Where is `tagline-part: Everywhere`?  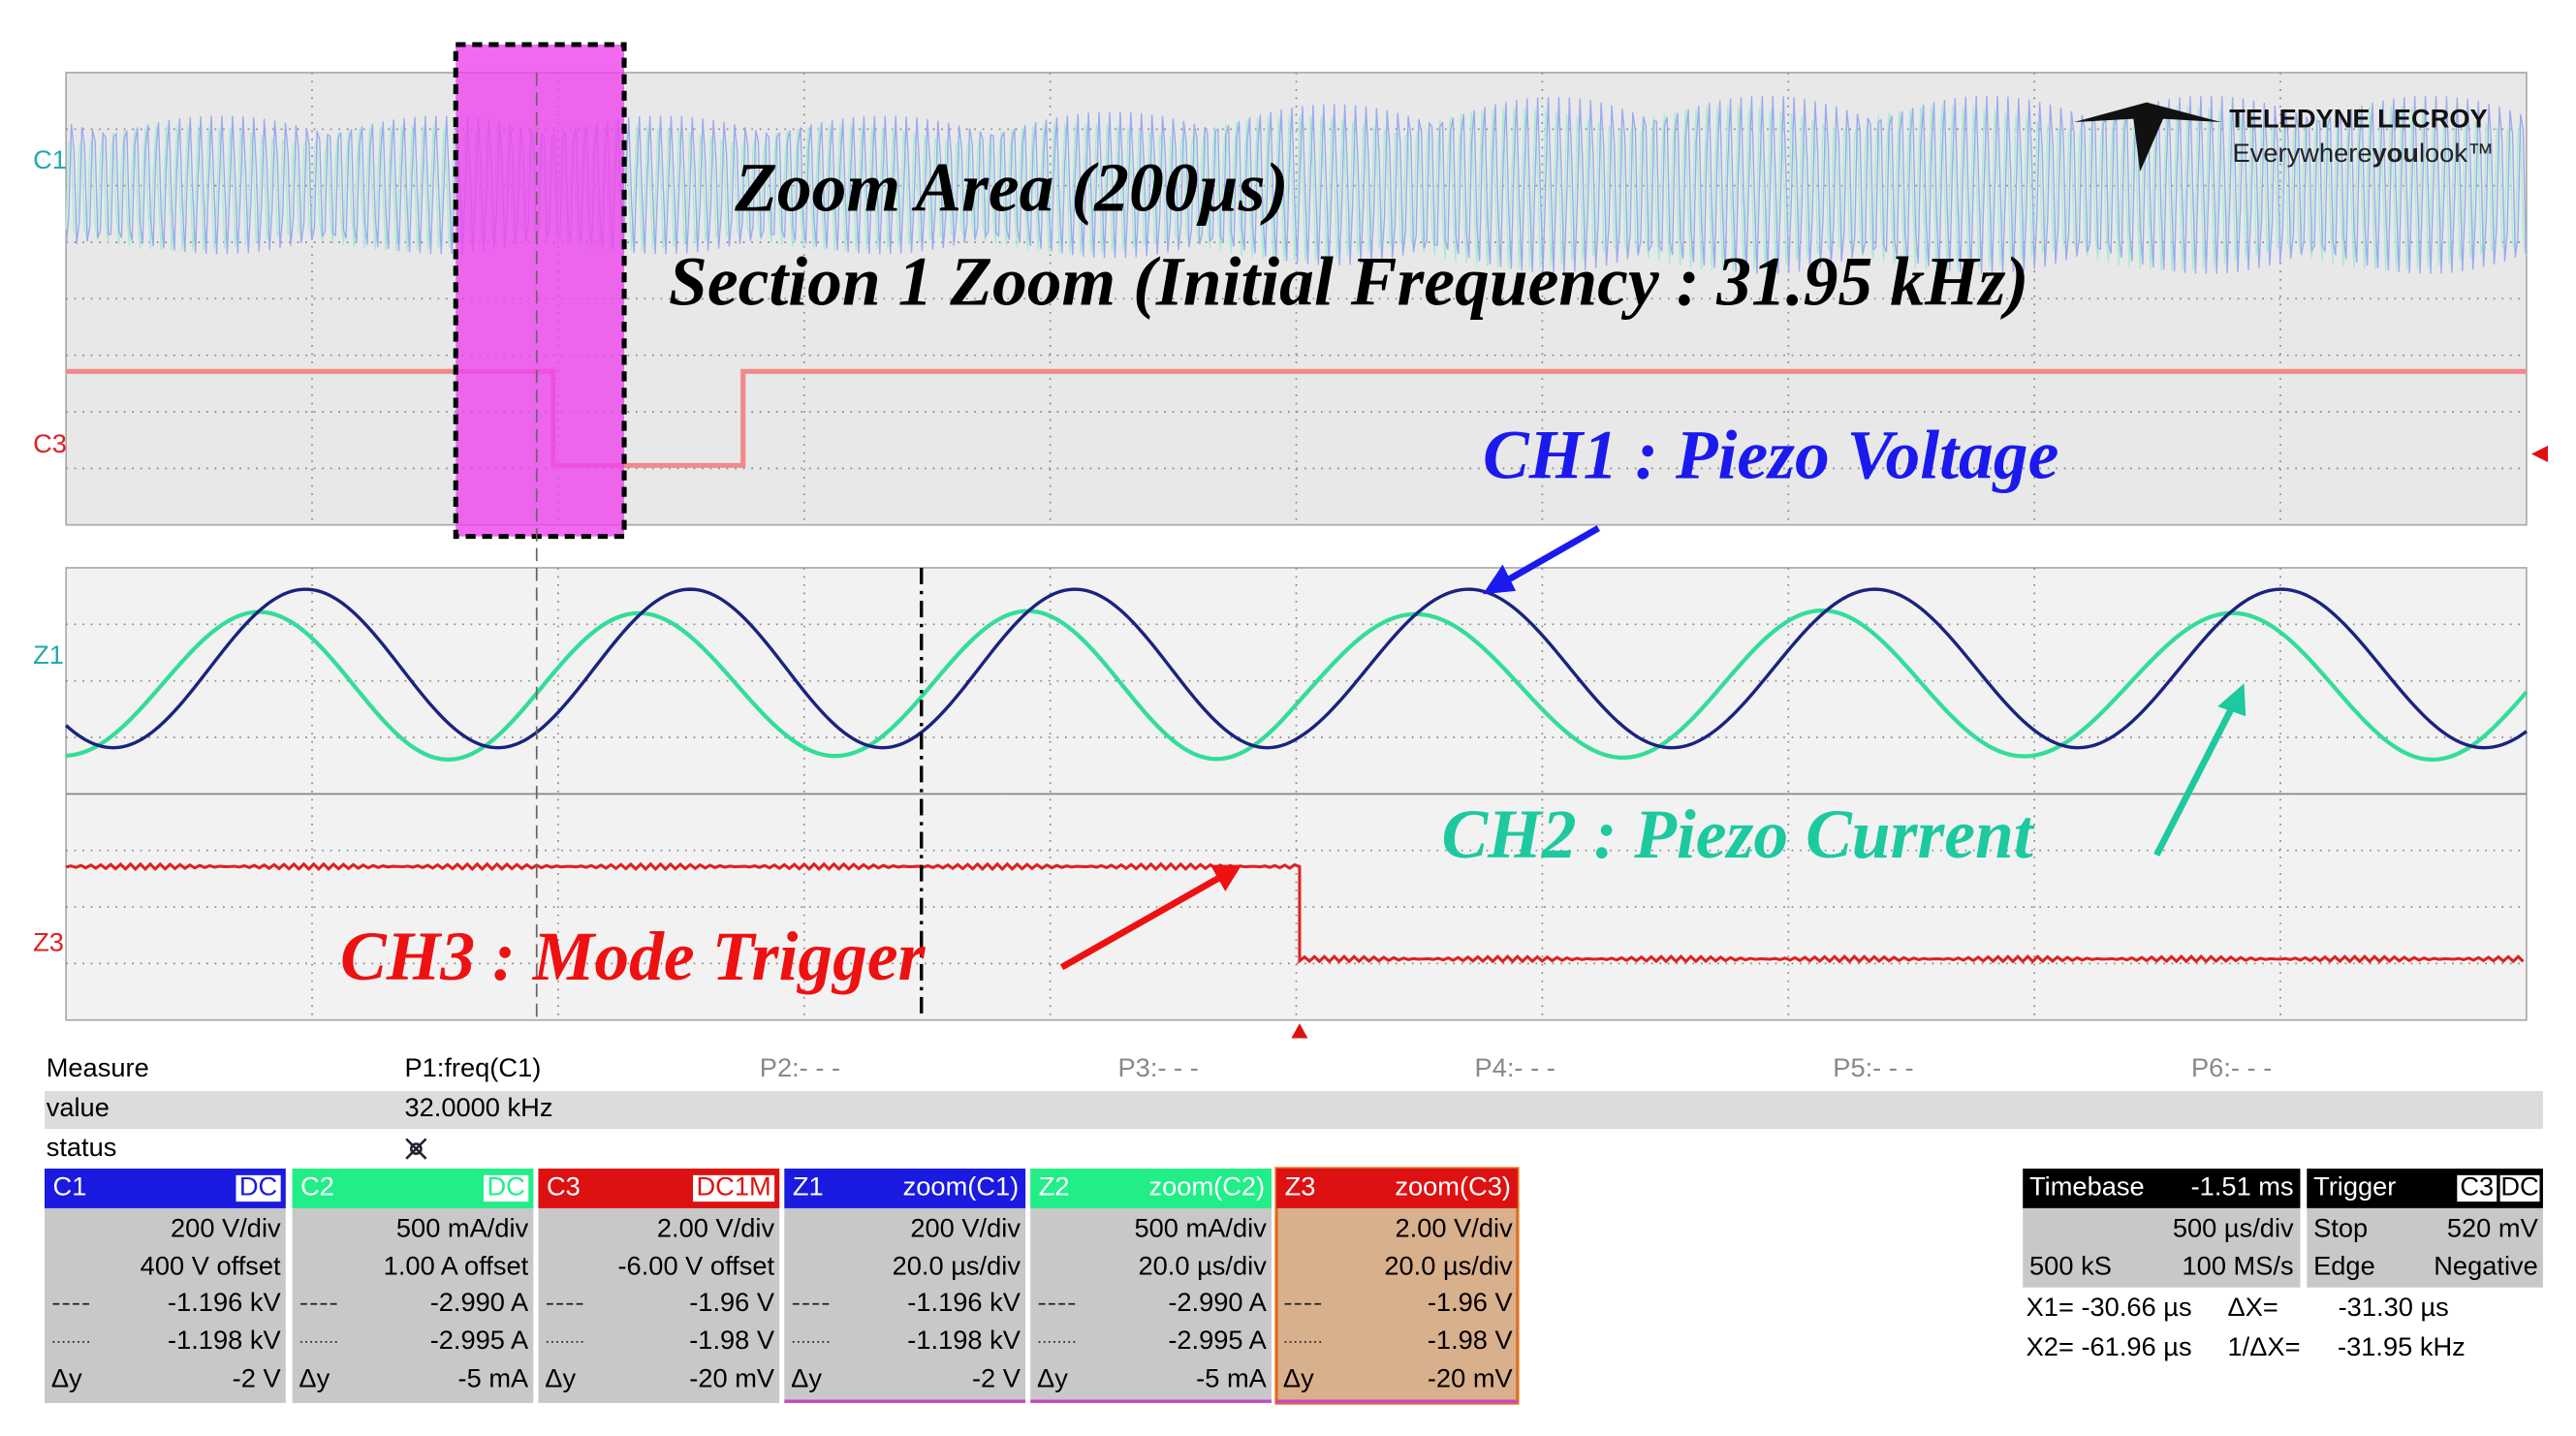
tagline-part: Everywhere is located at coordinates (2302, 153).